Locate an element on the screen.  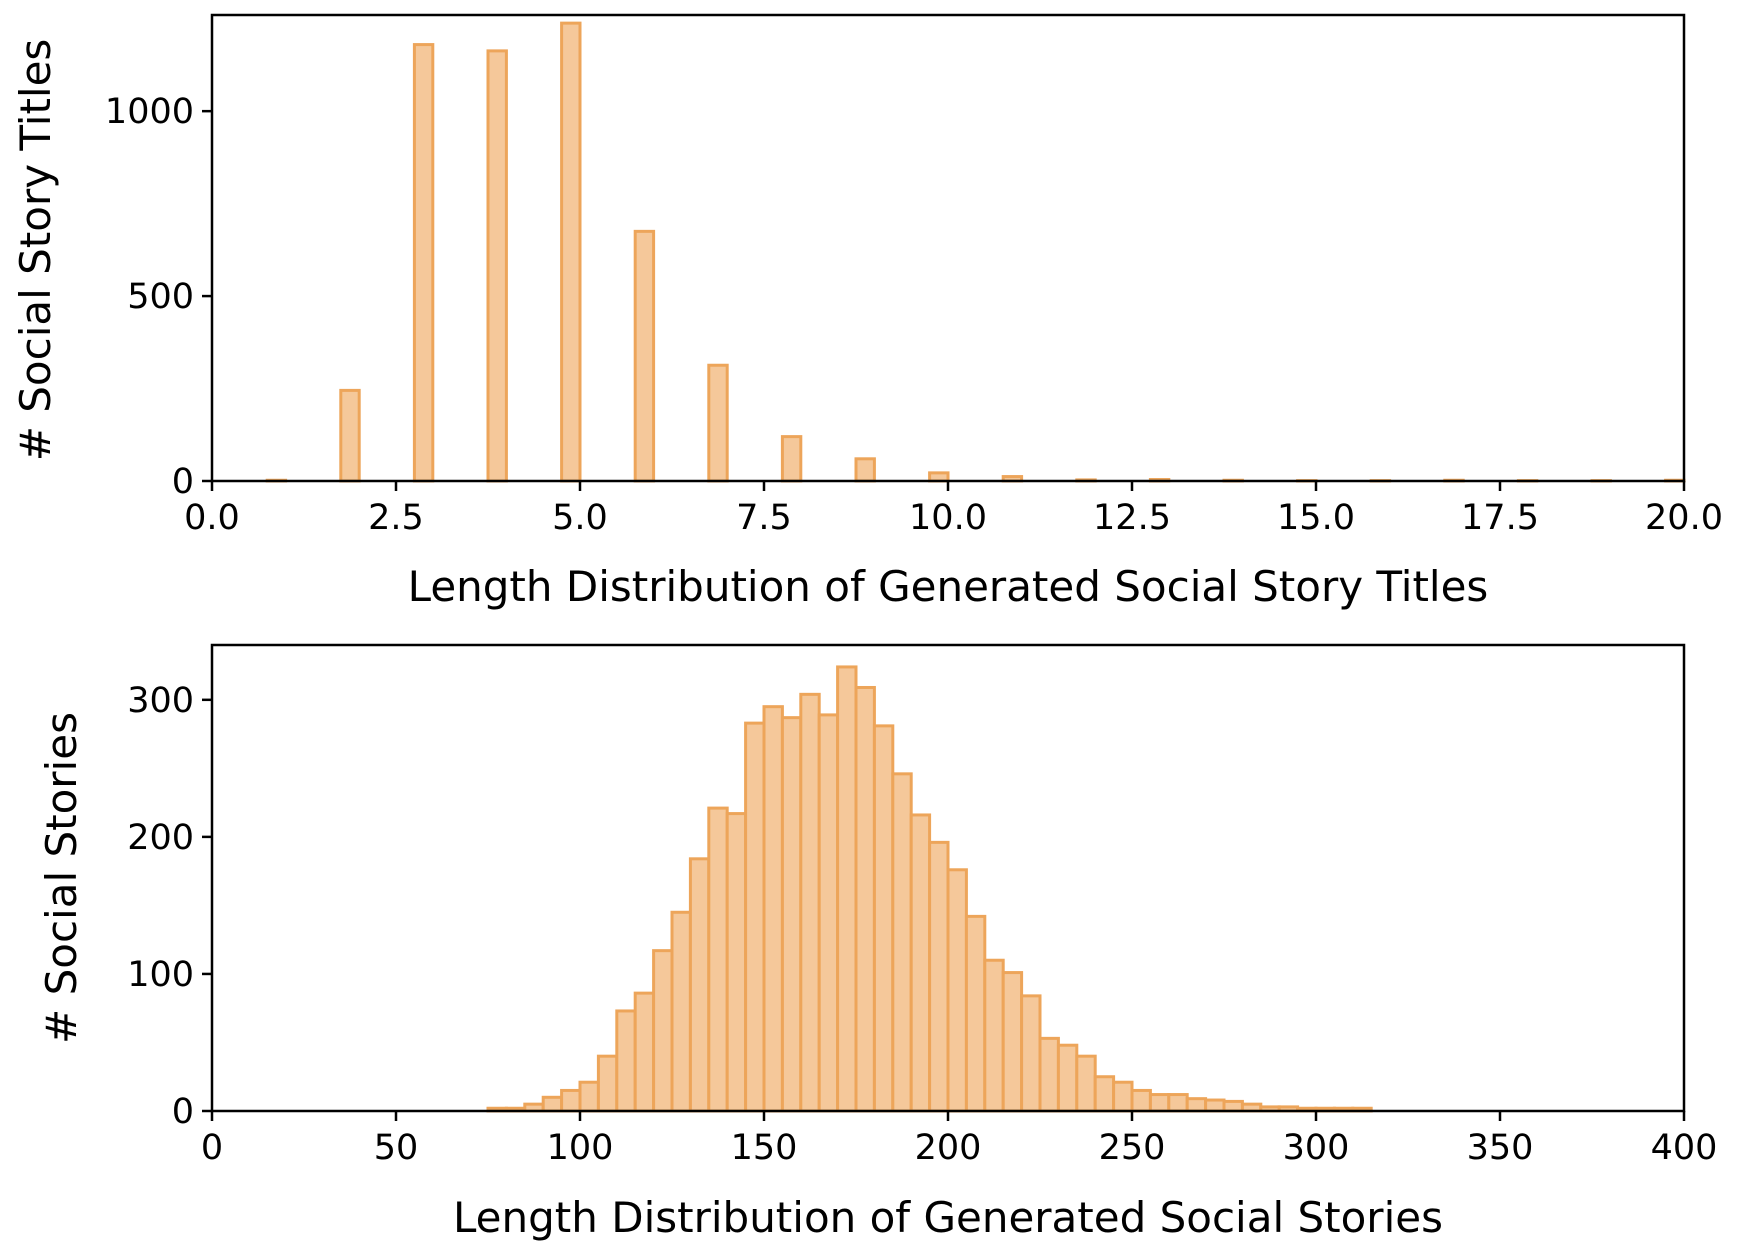
x-tick-label: 200 is located at coordinates (948, 1148).